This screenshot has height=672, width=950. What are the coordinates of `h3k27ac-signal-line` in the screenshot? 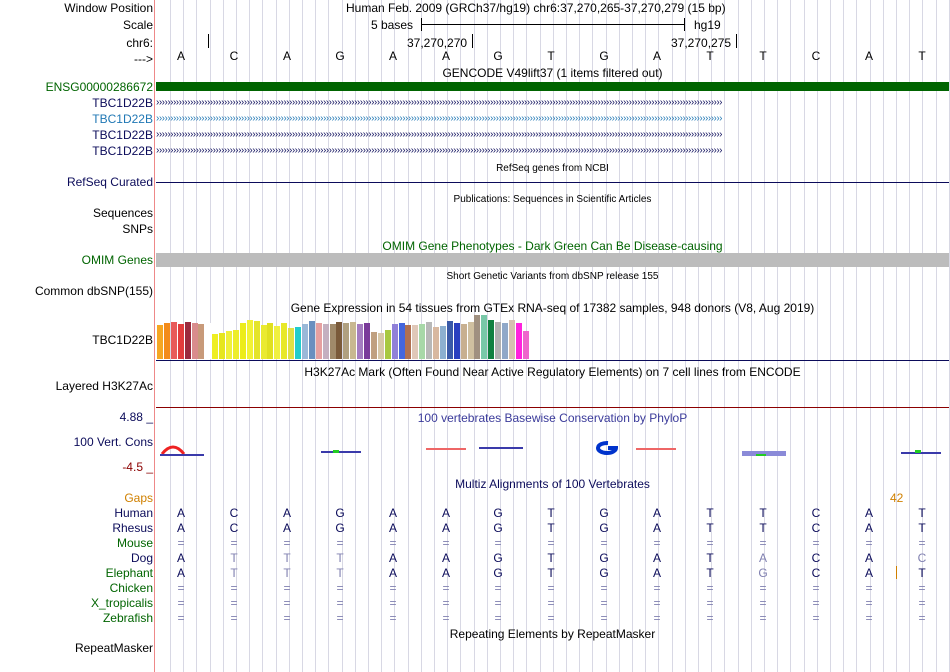 It's located at (552, 407).